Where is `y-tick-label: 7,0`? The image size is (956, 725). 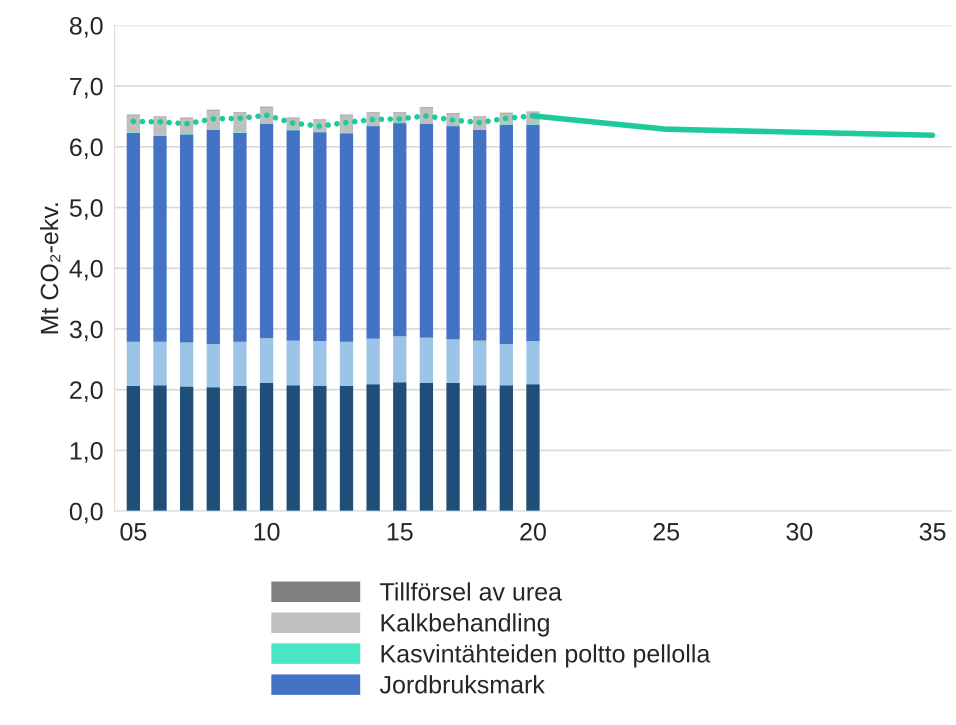 y-tick-label: 7,0 is located at coordinates (86, 88).